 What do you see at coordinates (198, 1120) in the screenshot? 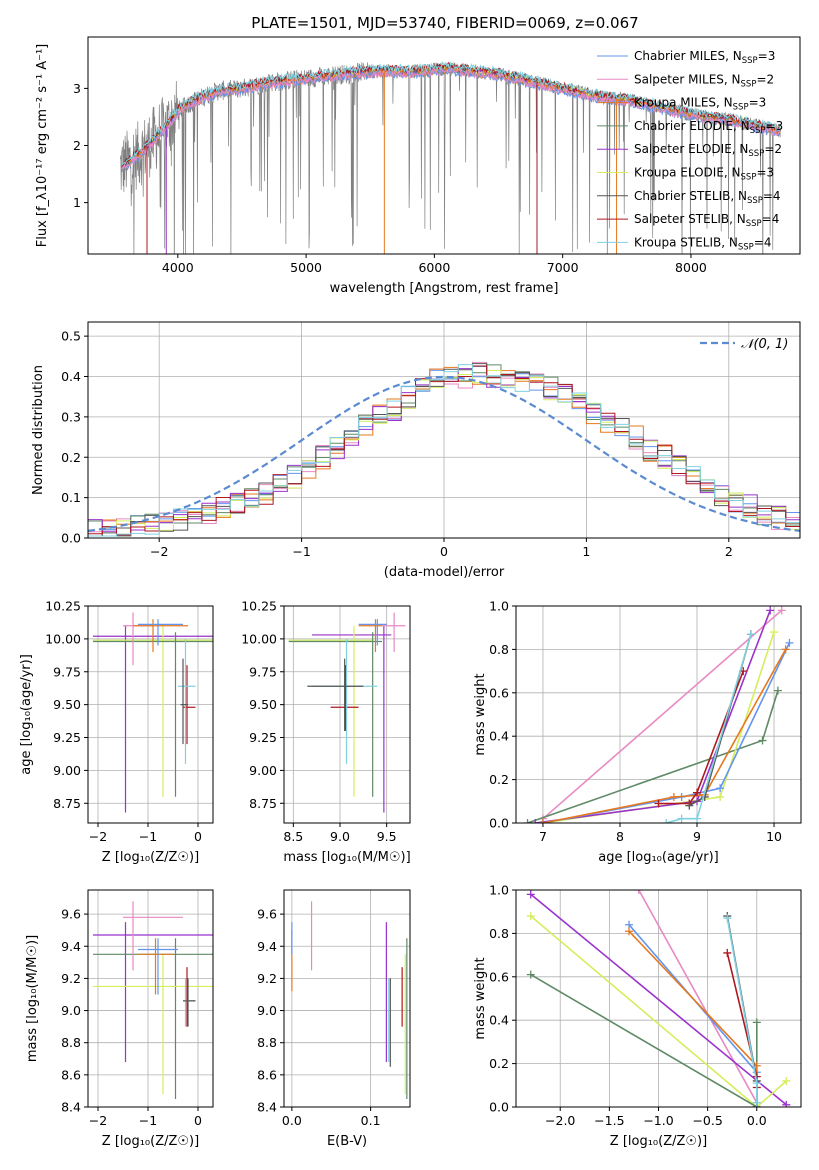
I see `x-tick-label: 0` at bounding box center [198, 1120].